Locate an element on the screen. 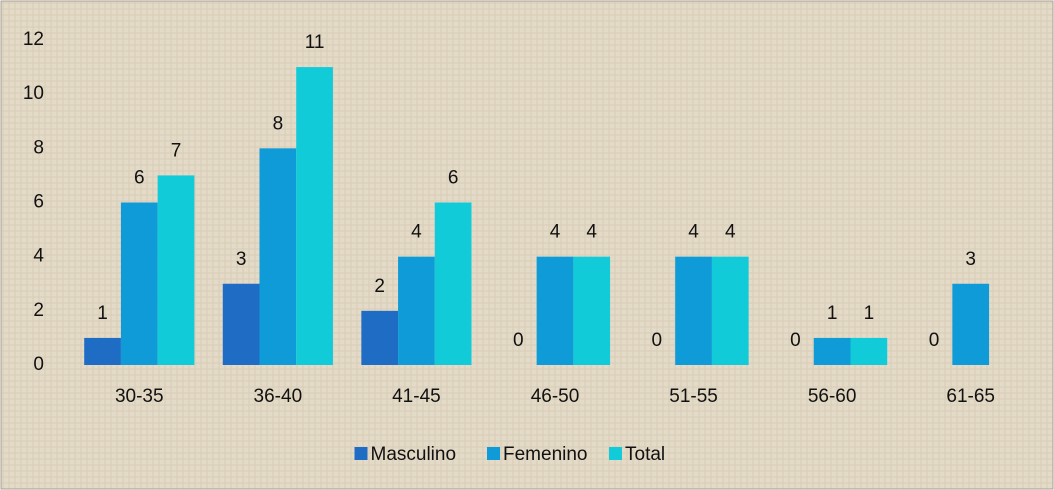  x-tick-label: 36-40 is located at coordinates (278, 396).